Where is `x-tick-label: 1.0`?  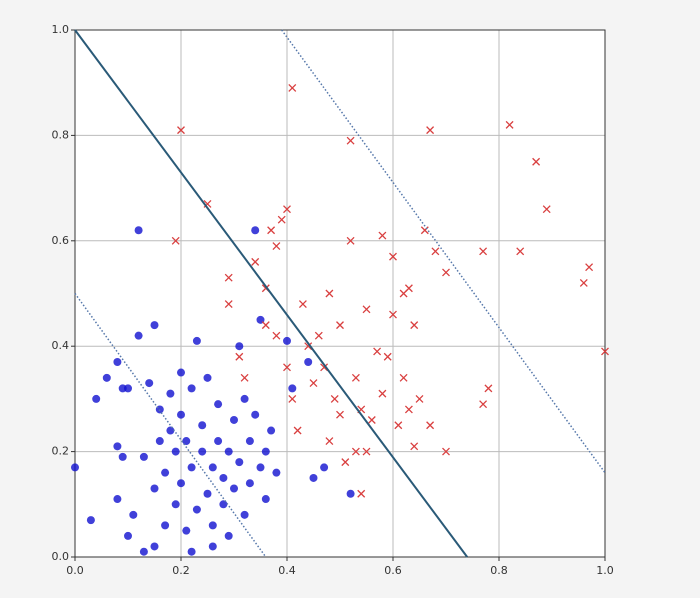 x-tick-label: 1.0 is located at coordinates (605, 570).